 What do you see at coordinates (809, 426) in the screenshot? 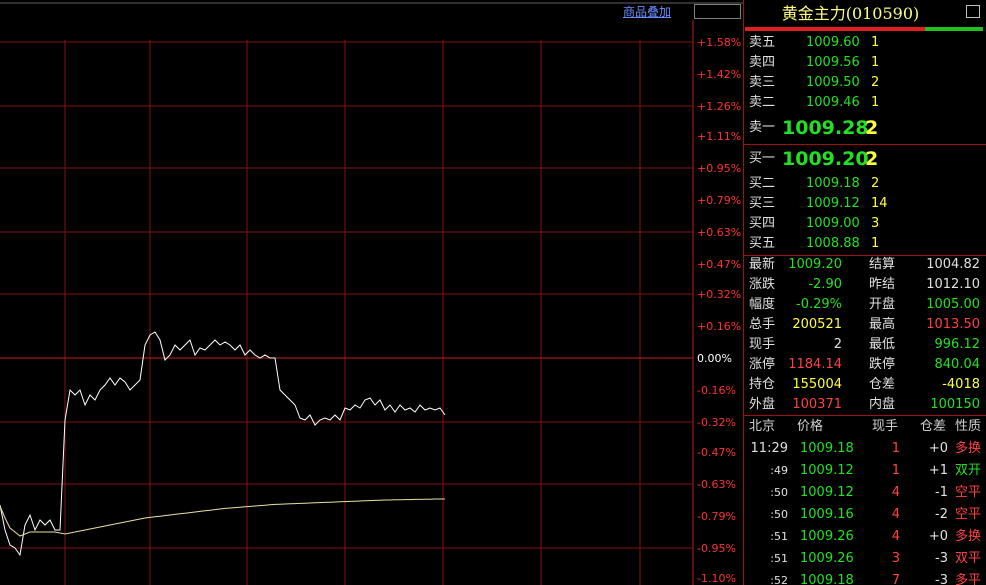
I see `tick-header: 价格` at bounding box center [809, 426].